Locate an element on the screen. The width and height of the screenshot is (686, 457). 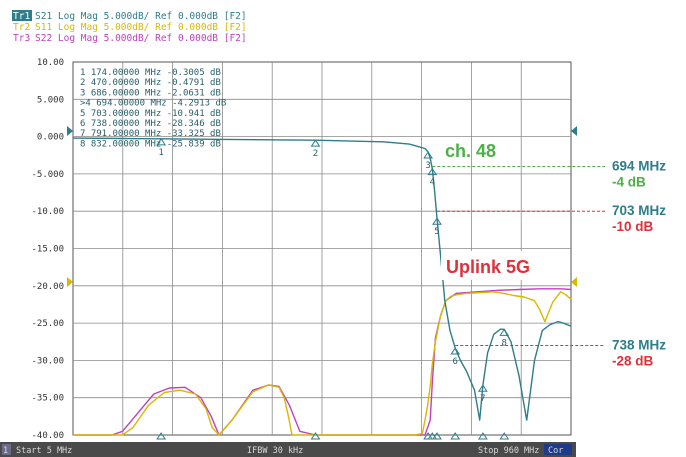
y-tick-label: -40.00 is located at coordinates (47, 436).